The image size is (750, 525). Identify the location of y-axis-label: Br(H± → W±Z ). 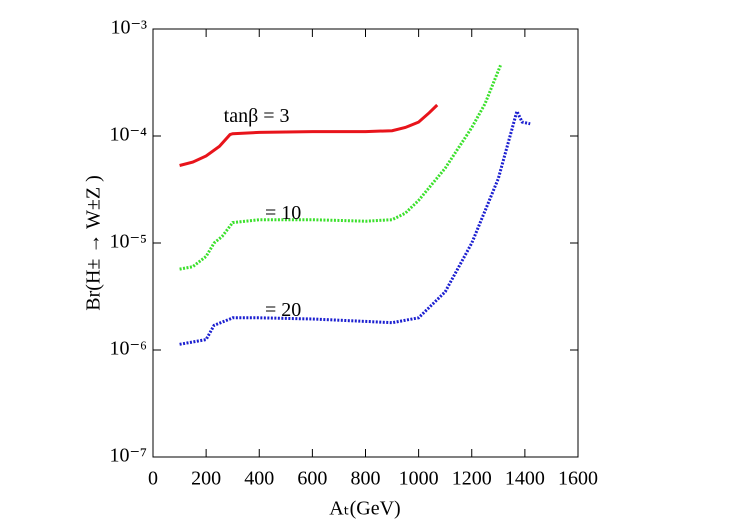
(94, 242).